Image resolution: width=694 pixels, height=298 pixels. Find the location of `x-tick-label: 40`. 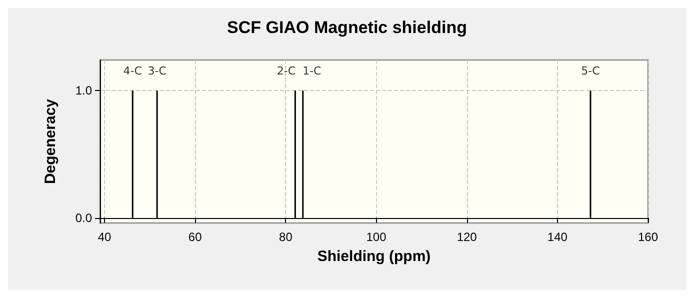

x-tick-label: 40 is located at coordinates (105, 237).